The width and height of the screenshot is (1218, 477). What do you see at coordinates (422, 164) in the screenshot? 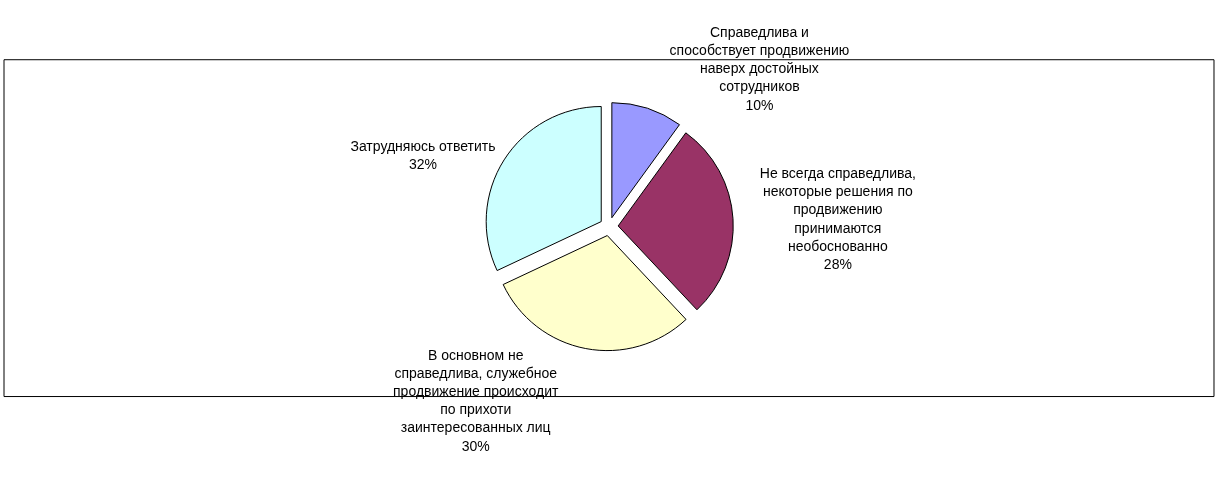
I see `data-label: 32%` at bounding box center [422, 164].